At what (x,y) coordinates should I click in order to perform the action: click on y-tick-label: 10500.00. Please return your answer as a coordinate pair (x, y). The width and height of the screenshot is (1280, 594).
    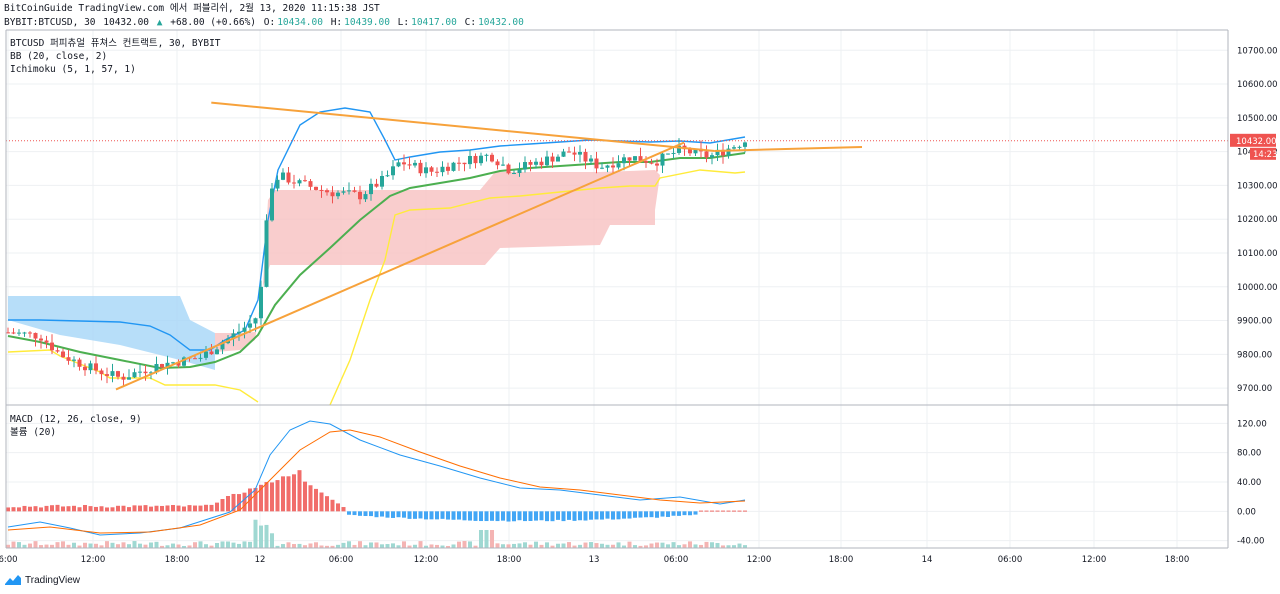
    Looking at the image, I should click on (1257, 119).